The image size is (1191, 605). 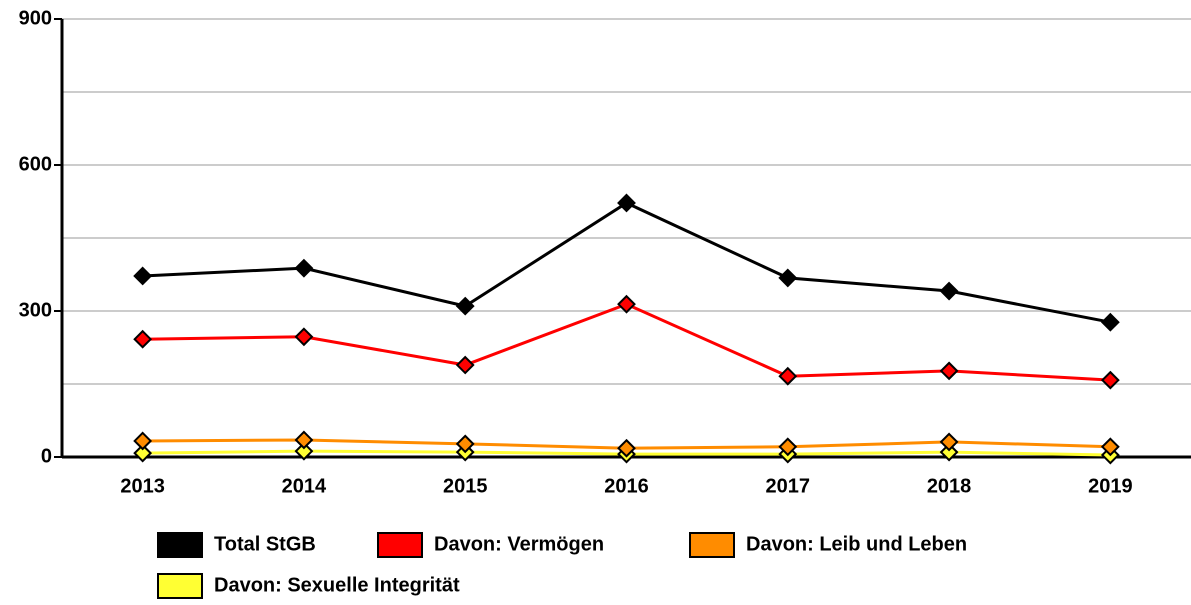 I want to click on x-tick-label: 2015, so click(x=465, y=486).